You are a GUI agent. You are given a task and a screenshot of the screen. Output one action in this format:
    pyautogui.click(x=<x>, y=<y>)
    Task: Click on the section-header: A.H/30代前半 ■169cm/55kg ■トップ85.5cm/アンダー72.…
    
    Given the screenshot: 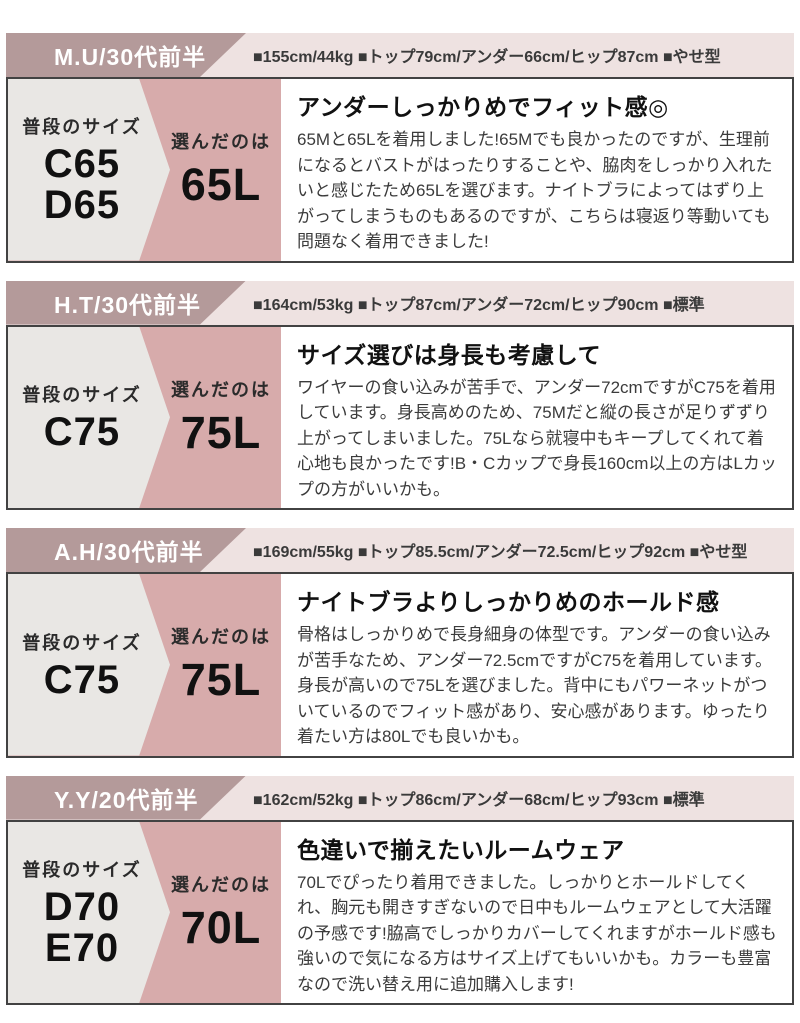 What is the action you would take?
    pyautogui.click(x=400, y=550)
    